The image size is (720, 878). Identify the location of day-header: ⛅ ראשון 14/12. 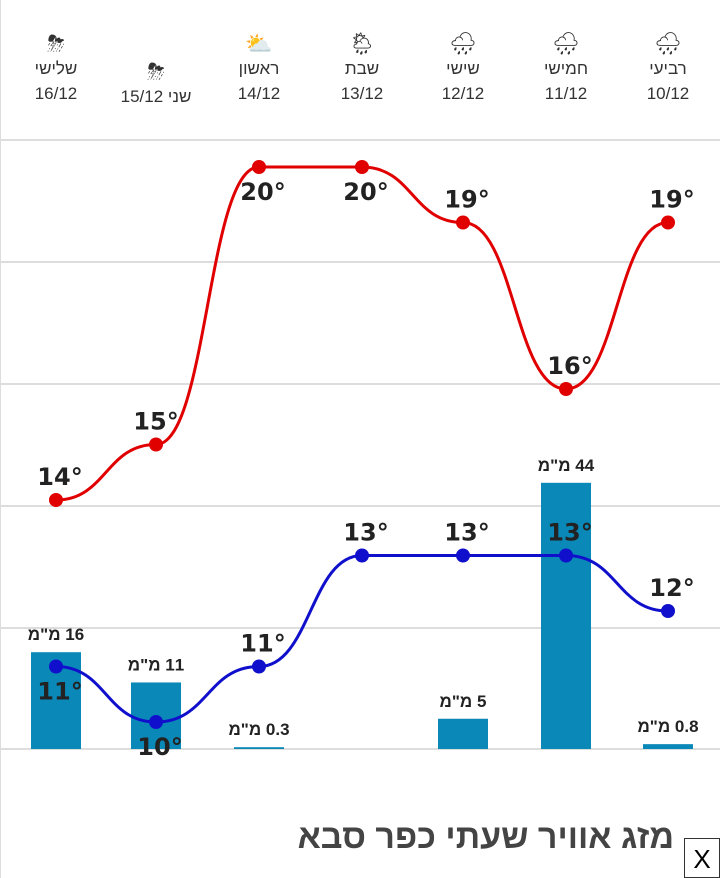
(259, 69).